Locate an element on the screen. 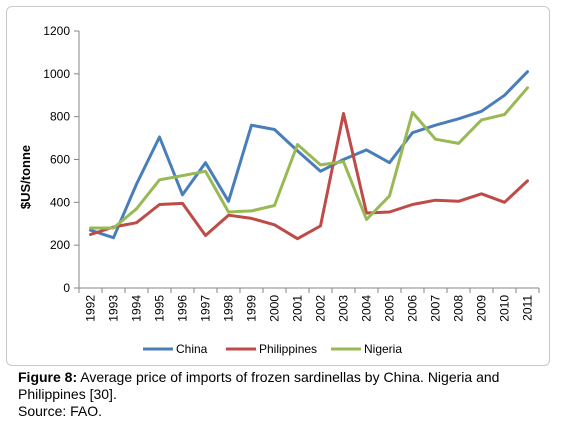  y-tick-label: 600 is located at coordinates (60, 160).